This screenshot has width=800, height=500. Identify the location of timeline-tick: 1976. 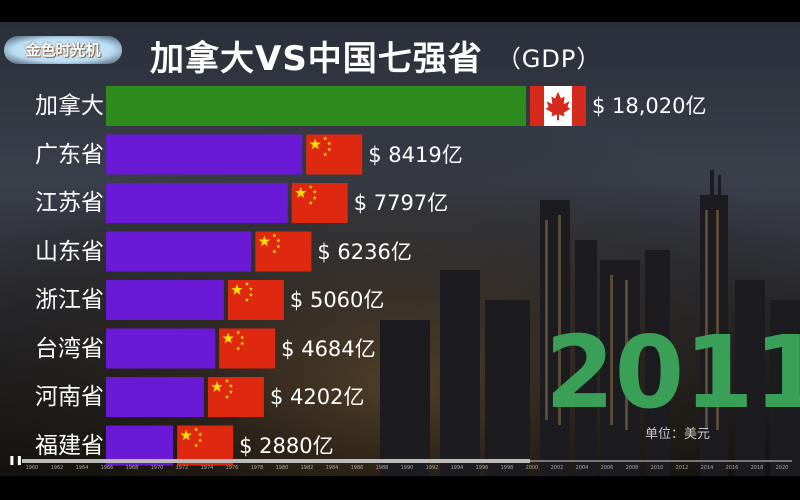
(232, 468).